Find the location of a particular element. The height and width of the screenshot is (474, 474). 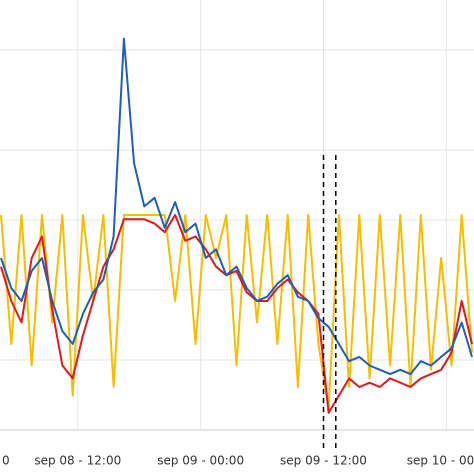

x-tick-label: sep 09 - 00:00 is located at coordinates (200, 461).